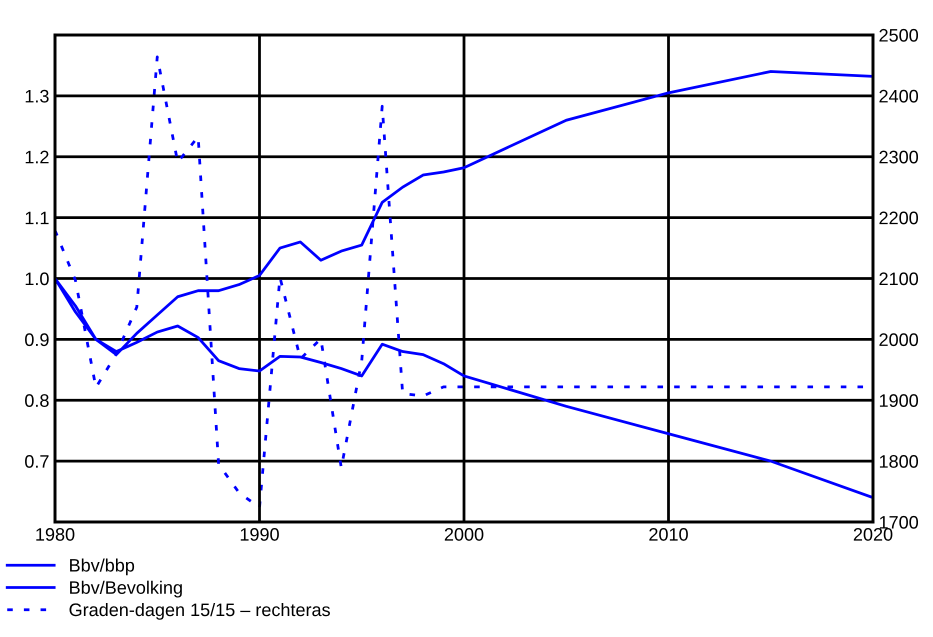 The width and height of the screenshot is (933, 637). I want to click on y2-tick-label: 2100, so click(898, 279).